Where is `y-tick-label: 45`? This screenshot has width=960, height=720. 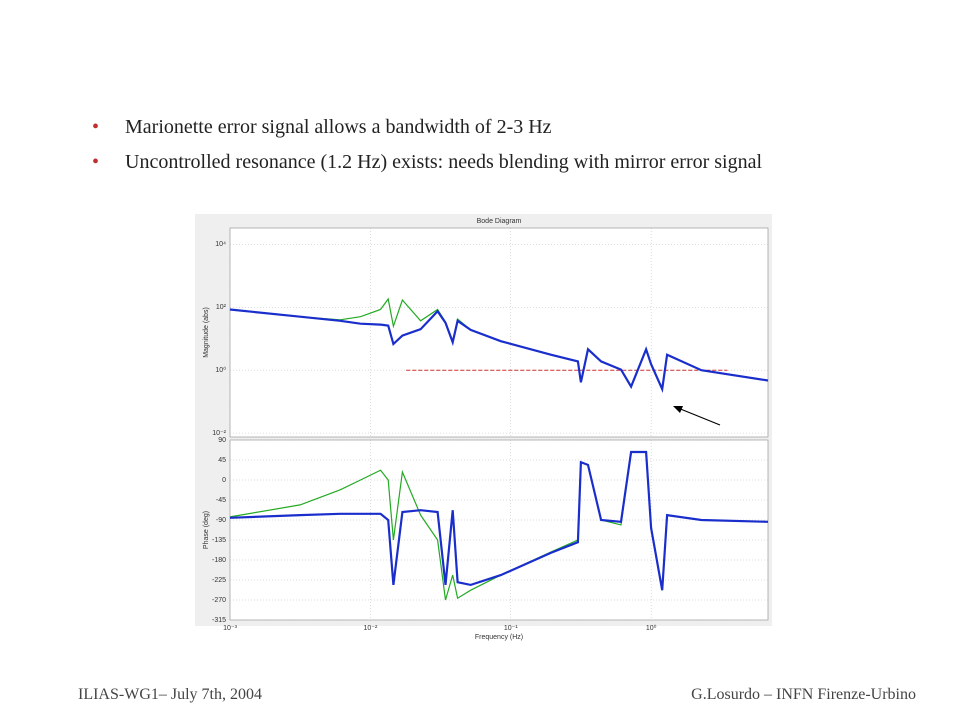 y-tick-label: 45 is located at coordinates (222, 460).